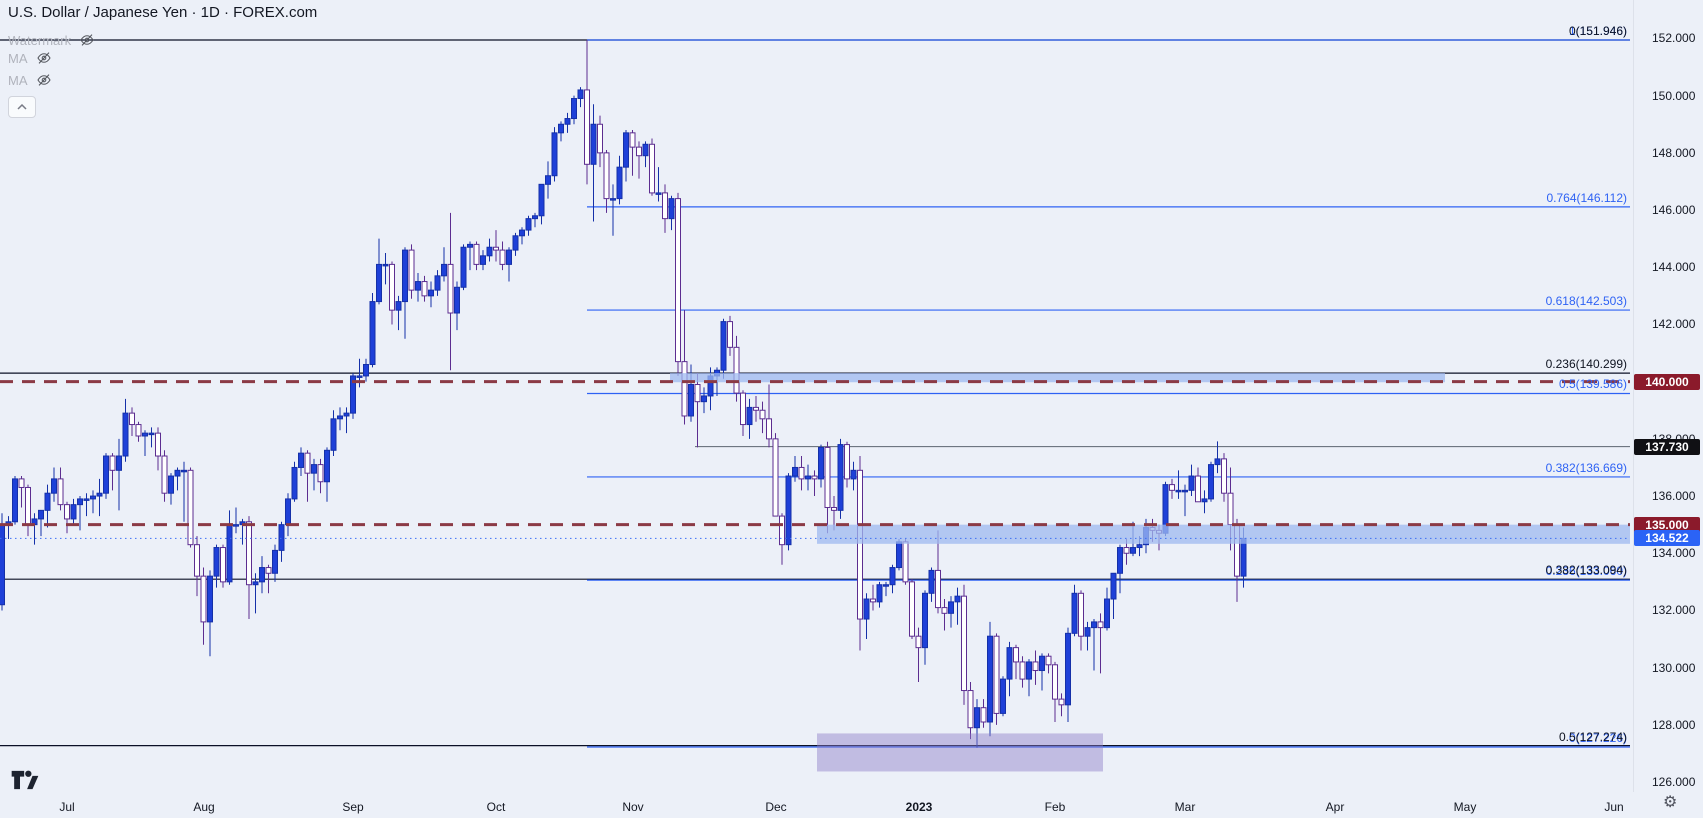  I want to click on collapse-legend-button, so click(22, 107).